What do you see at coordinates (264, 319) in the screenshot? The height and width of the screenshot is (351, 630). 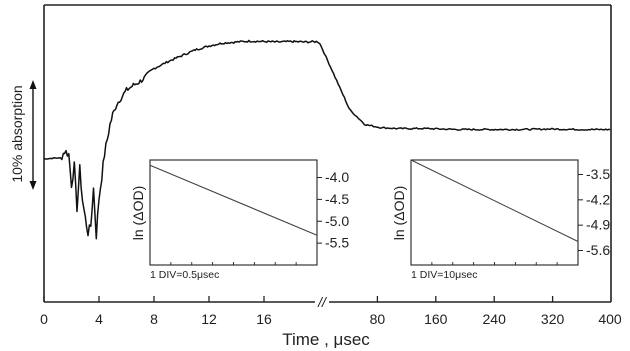 I see `x-tick-label: 16` at bounding box center [264, 319].